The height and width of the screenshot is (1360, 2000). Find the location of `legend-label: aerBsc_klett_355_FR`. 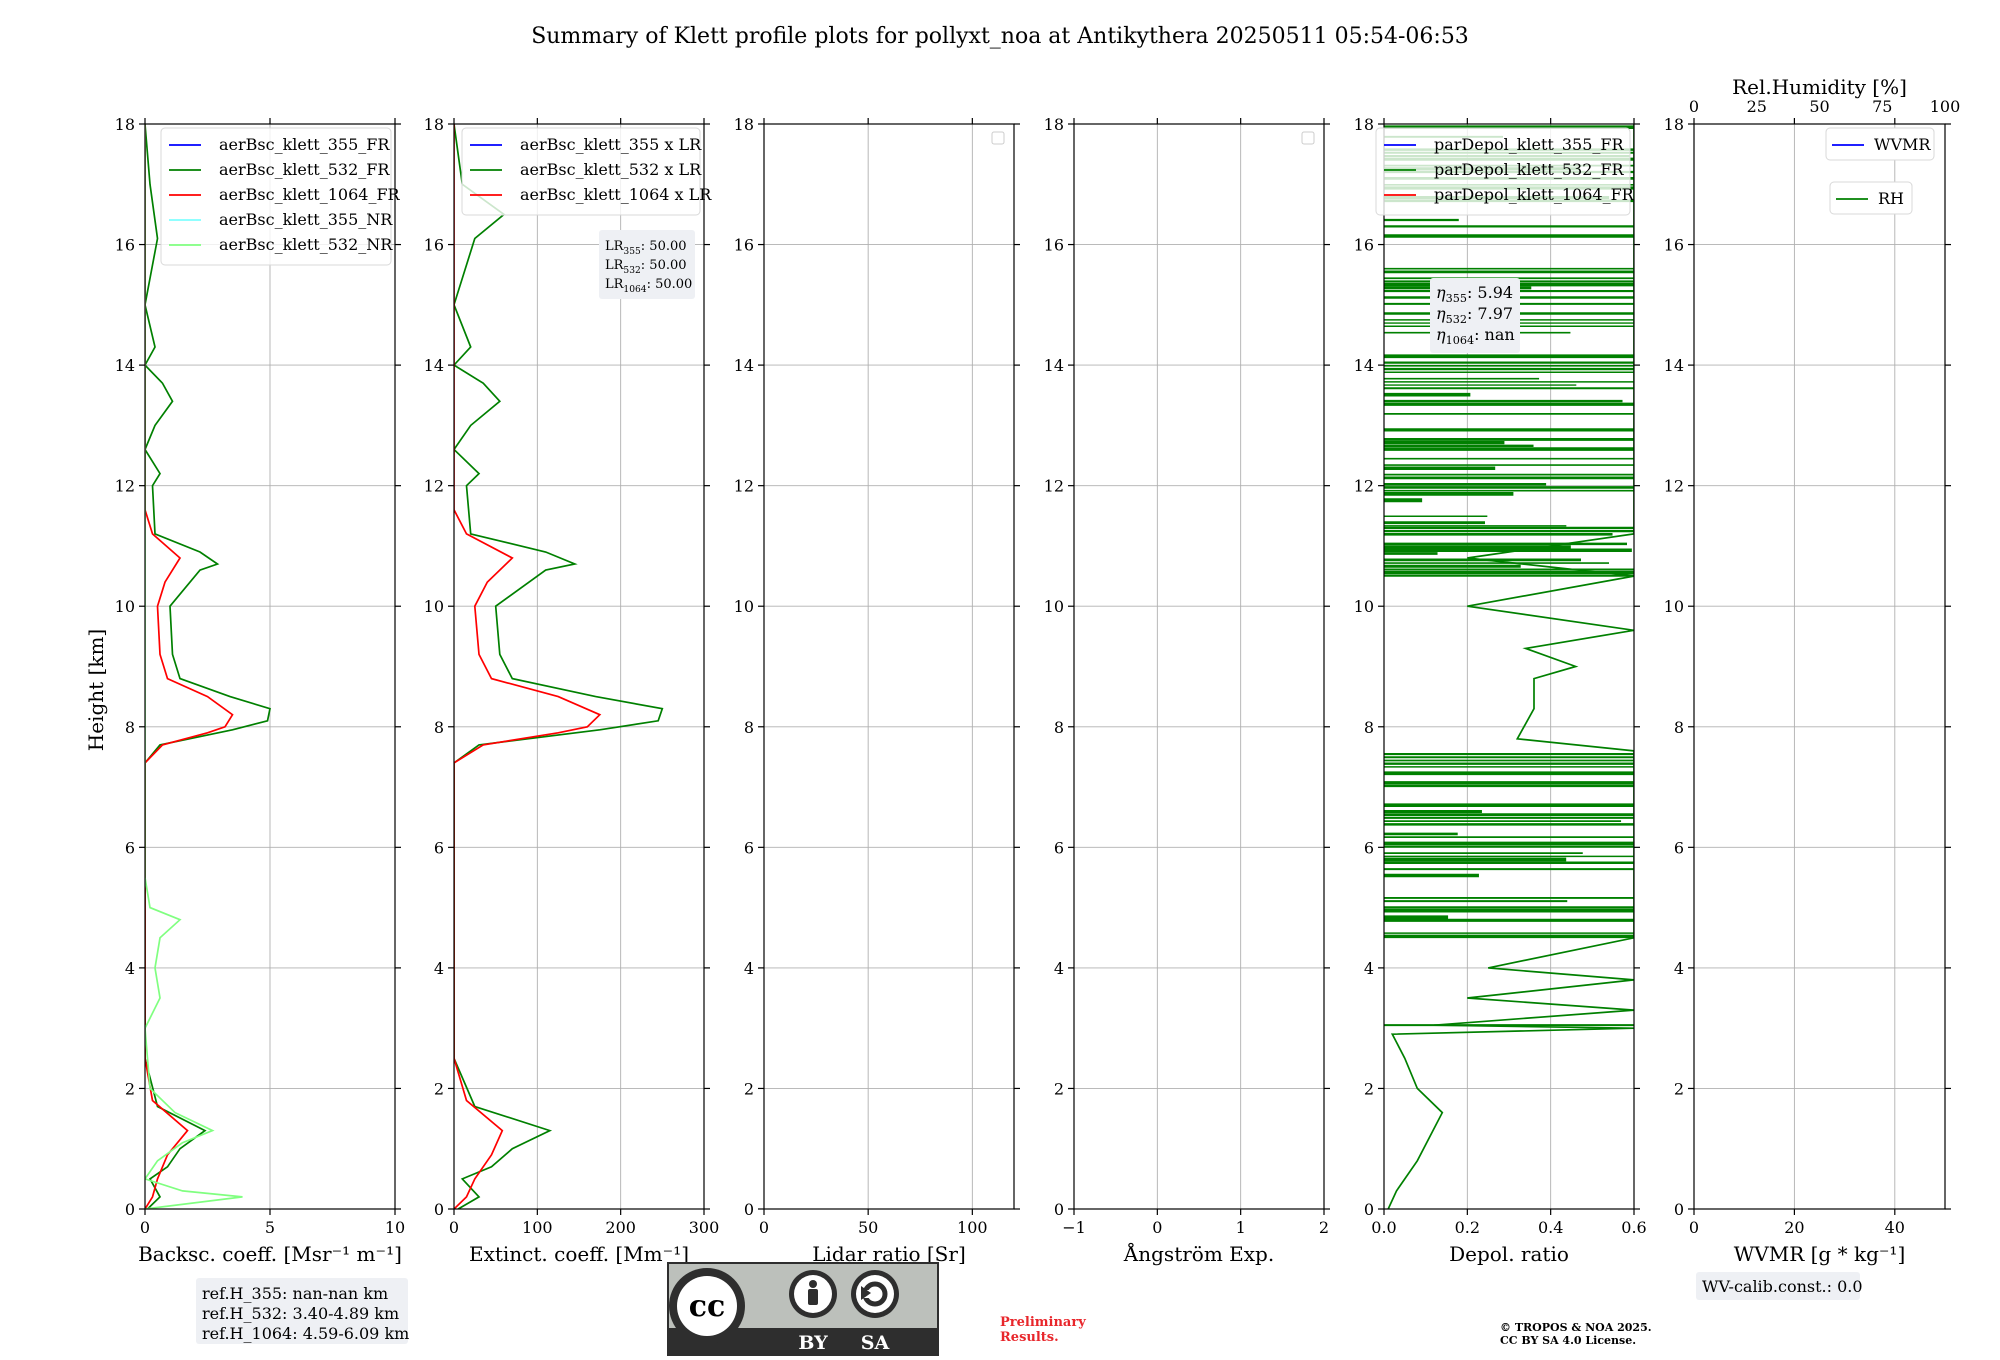

legend-label: aerBsc_klett_355_FR is located at coordinates (304, 144).